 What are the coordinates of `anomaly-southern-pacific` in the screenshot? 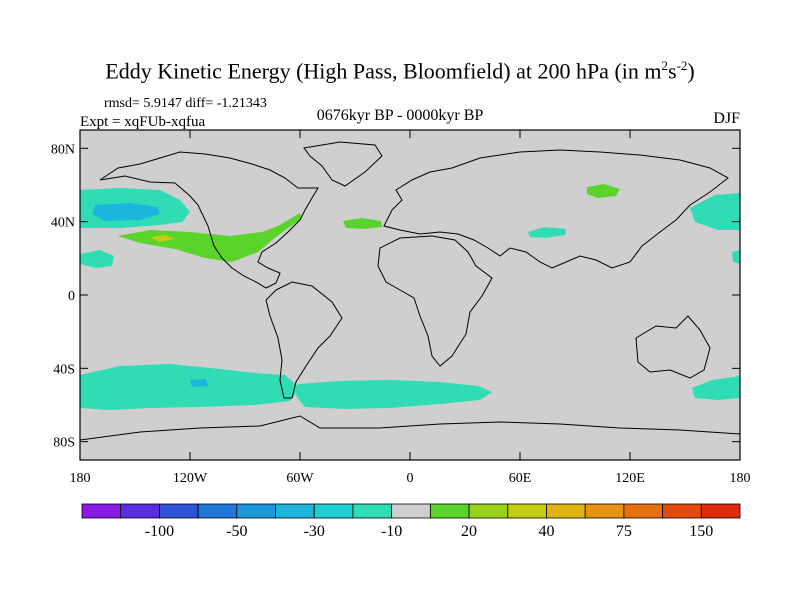 It's located at (190, 387).